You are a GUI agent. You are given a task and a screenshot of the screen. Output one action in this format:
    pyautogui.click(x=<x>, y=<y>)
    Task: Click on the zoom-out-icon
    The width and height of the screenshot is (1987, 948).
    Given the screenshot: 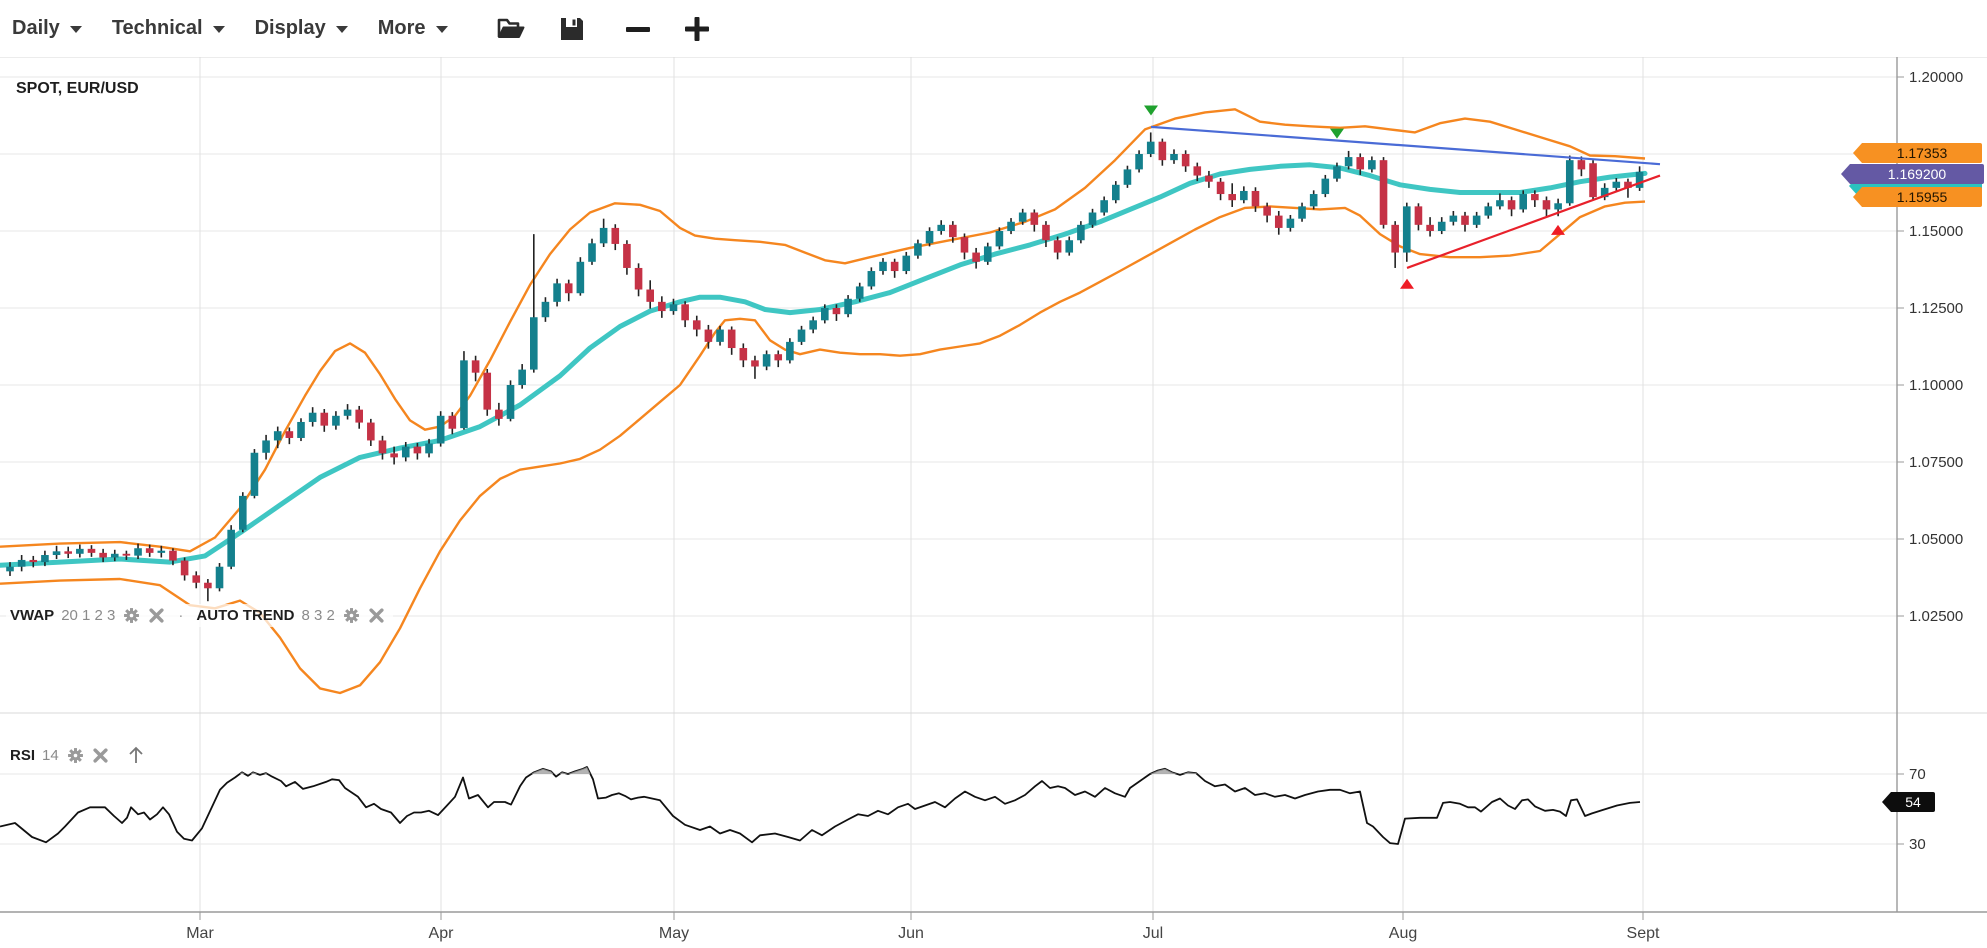 What is the action you would take?
    pyautogui.click(x=637, y=29)
    